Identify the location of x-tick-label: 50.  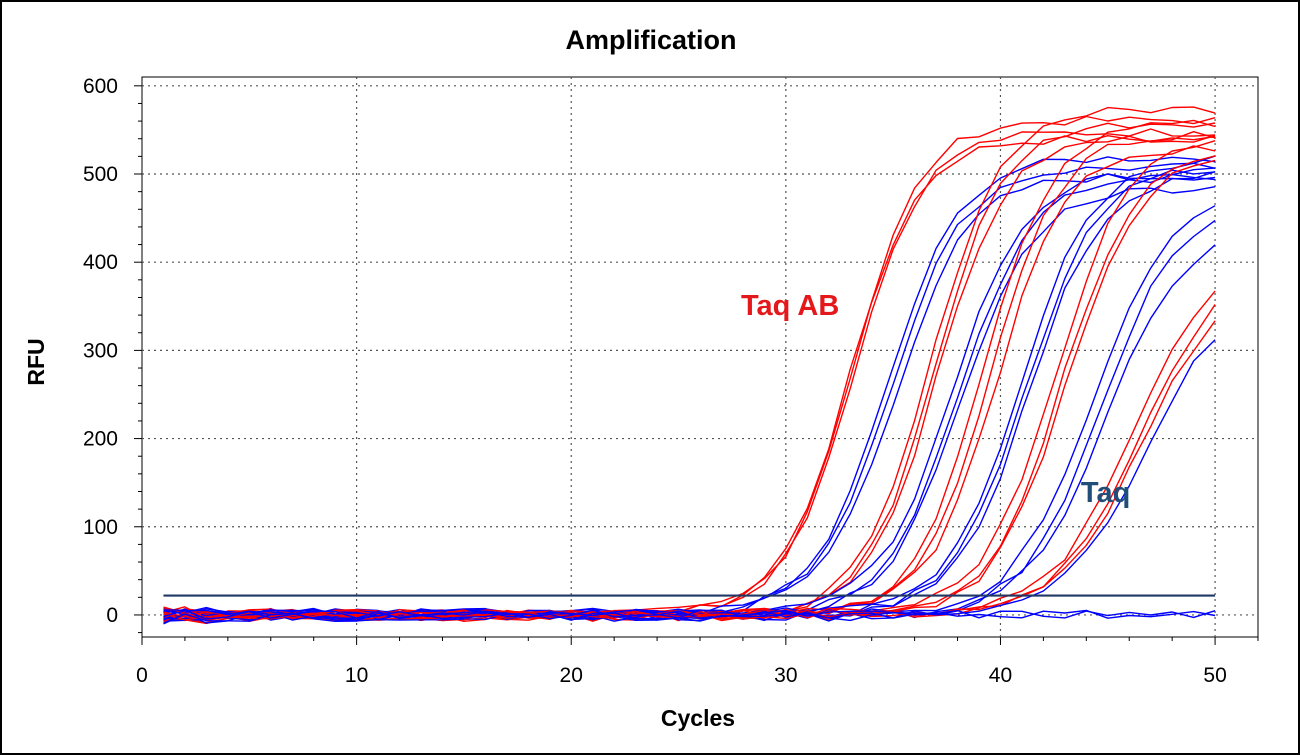
(1214, 675).